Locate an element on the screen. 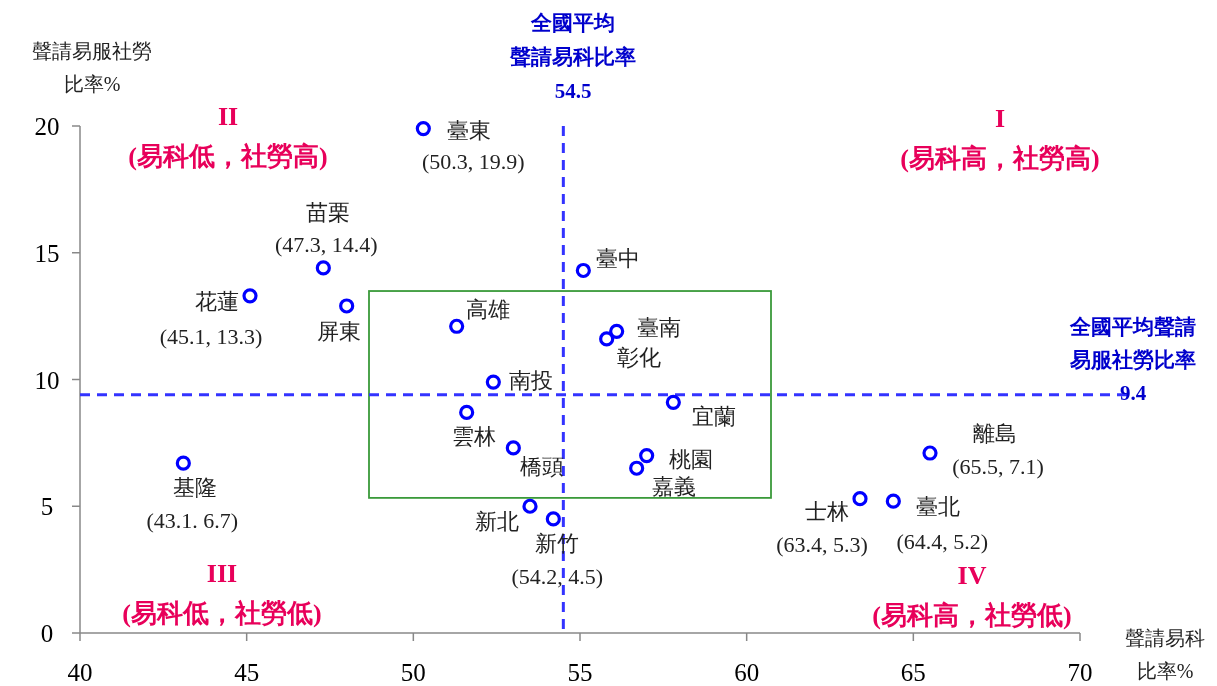 This screenshot has width=1217, height=686. x-tick-label: 65 is located at coordinates (913, 672).